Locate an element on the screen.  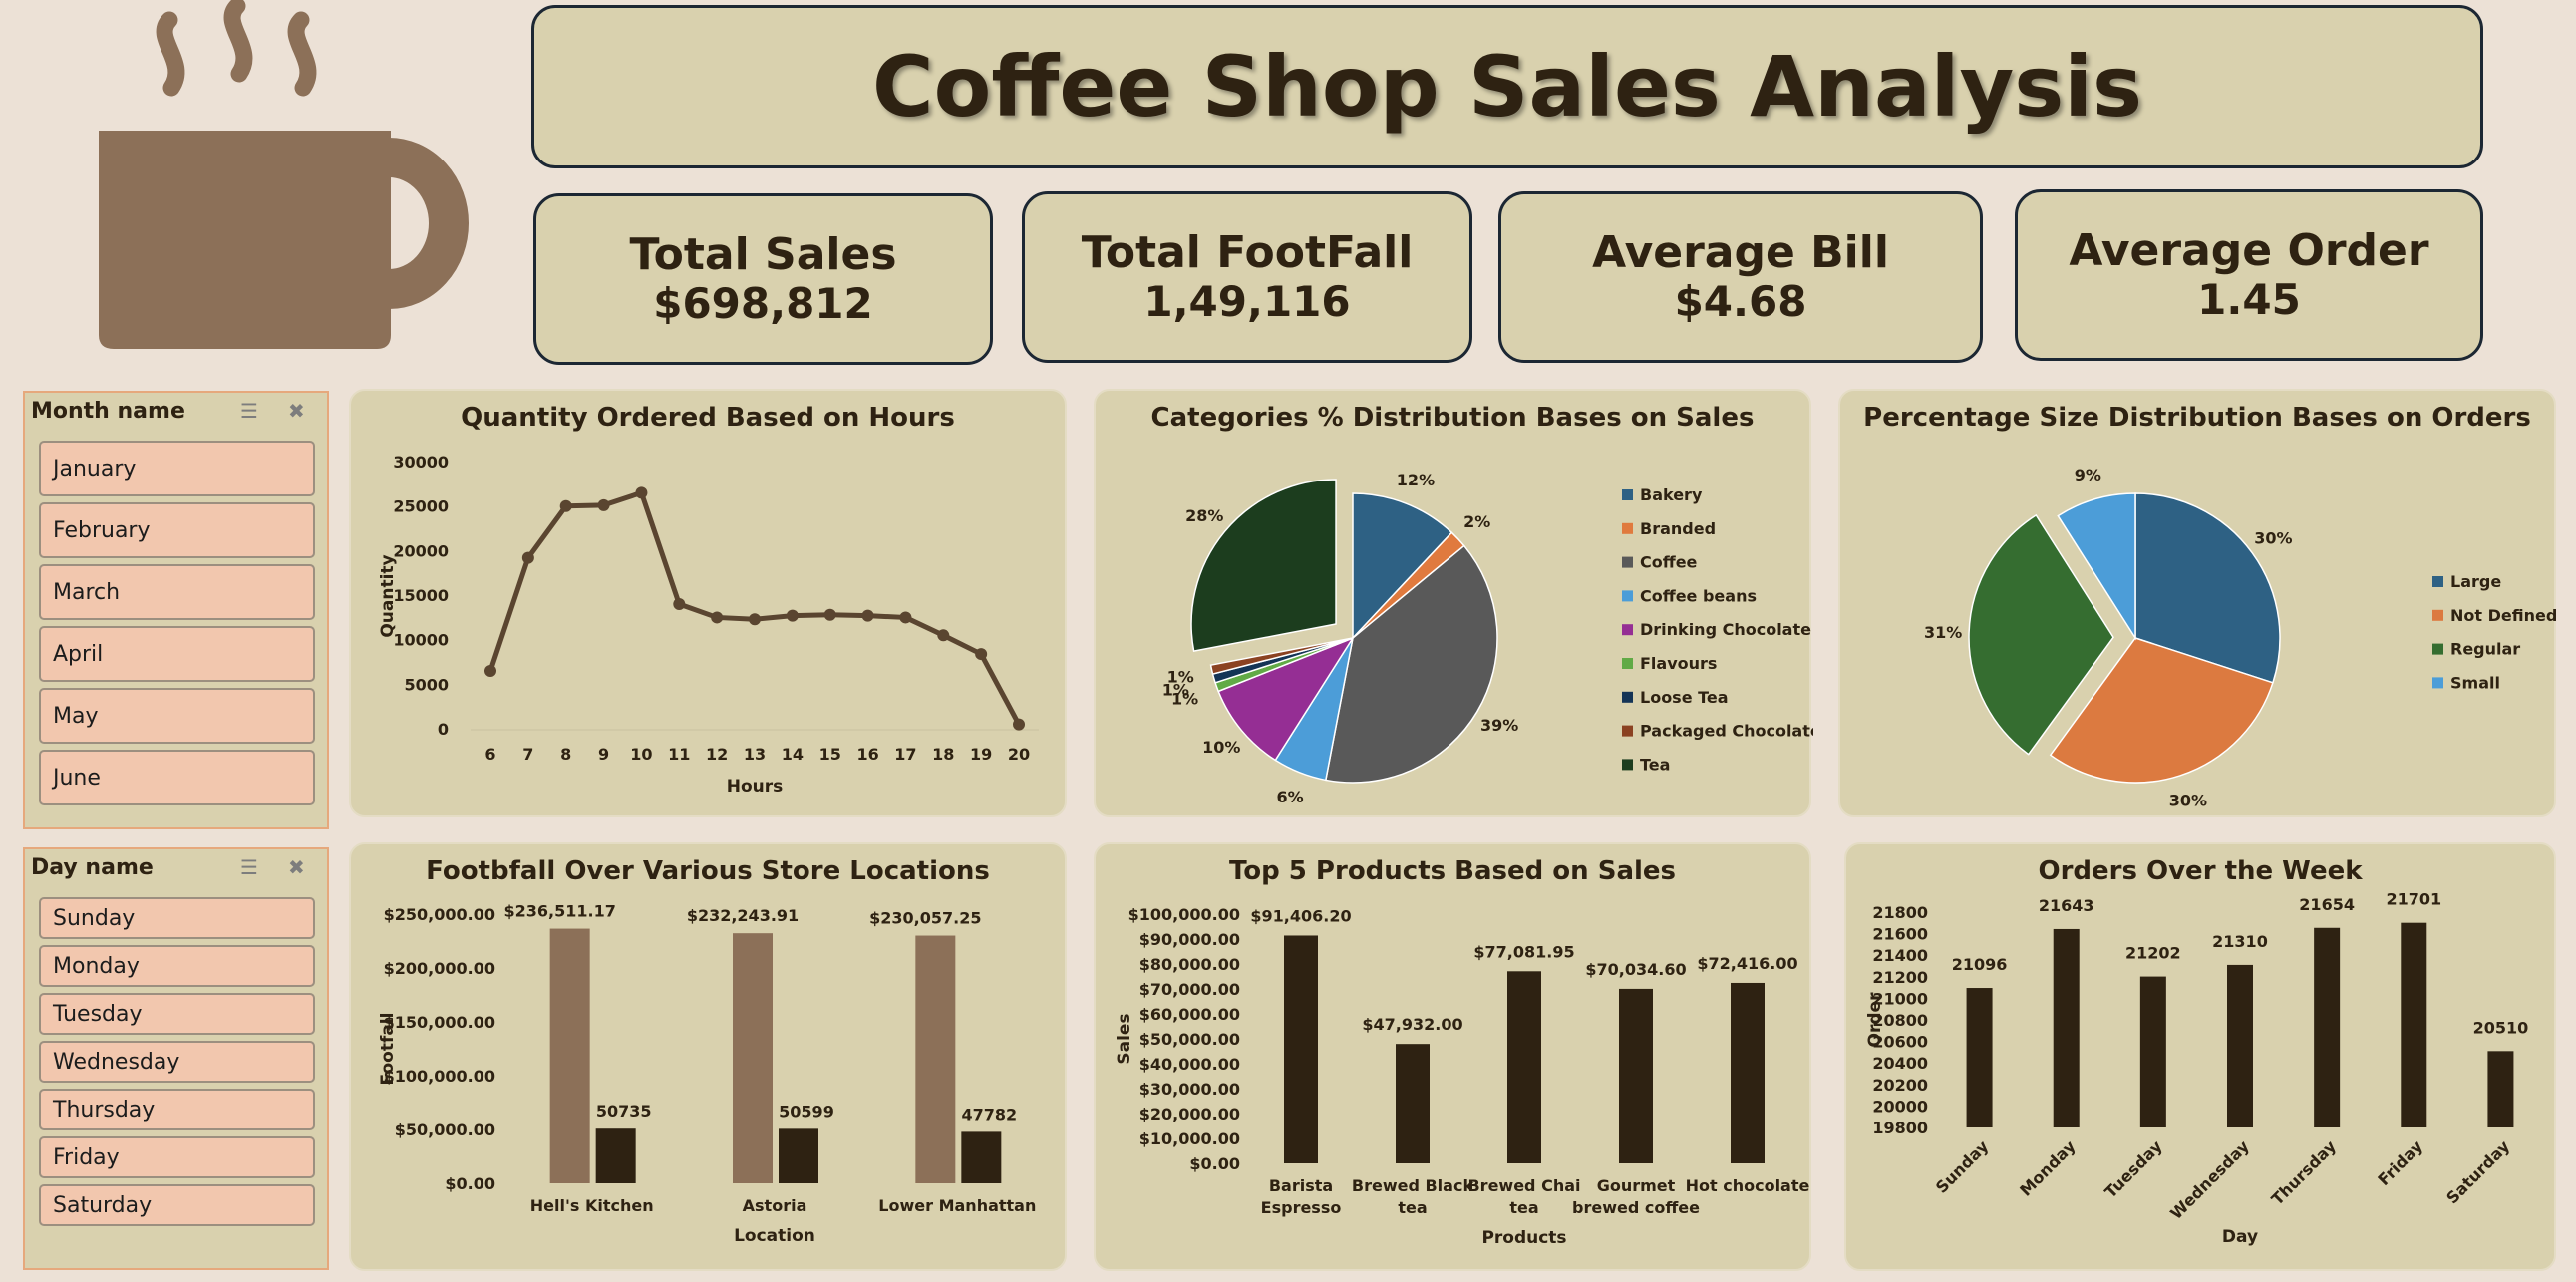
slicer-item-june: June is located at coordinates (177, 777).